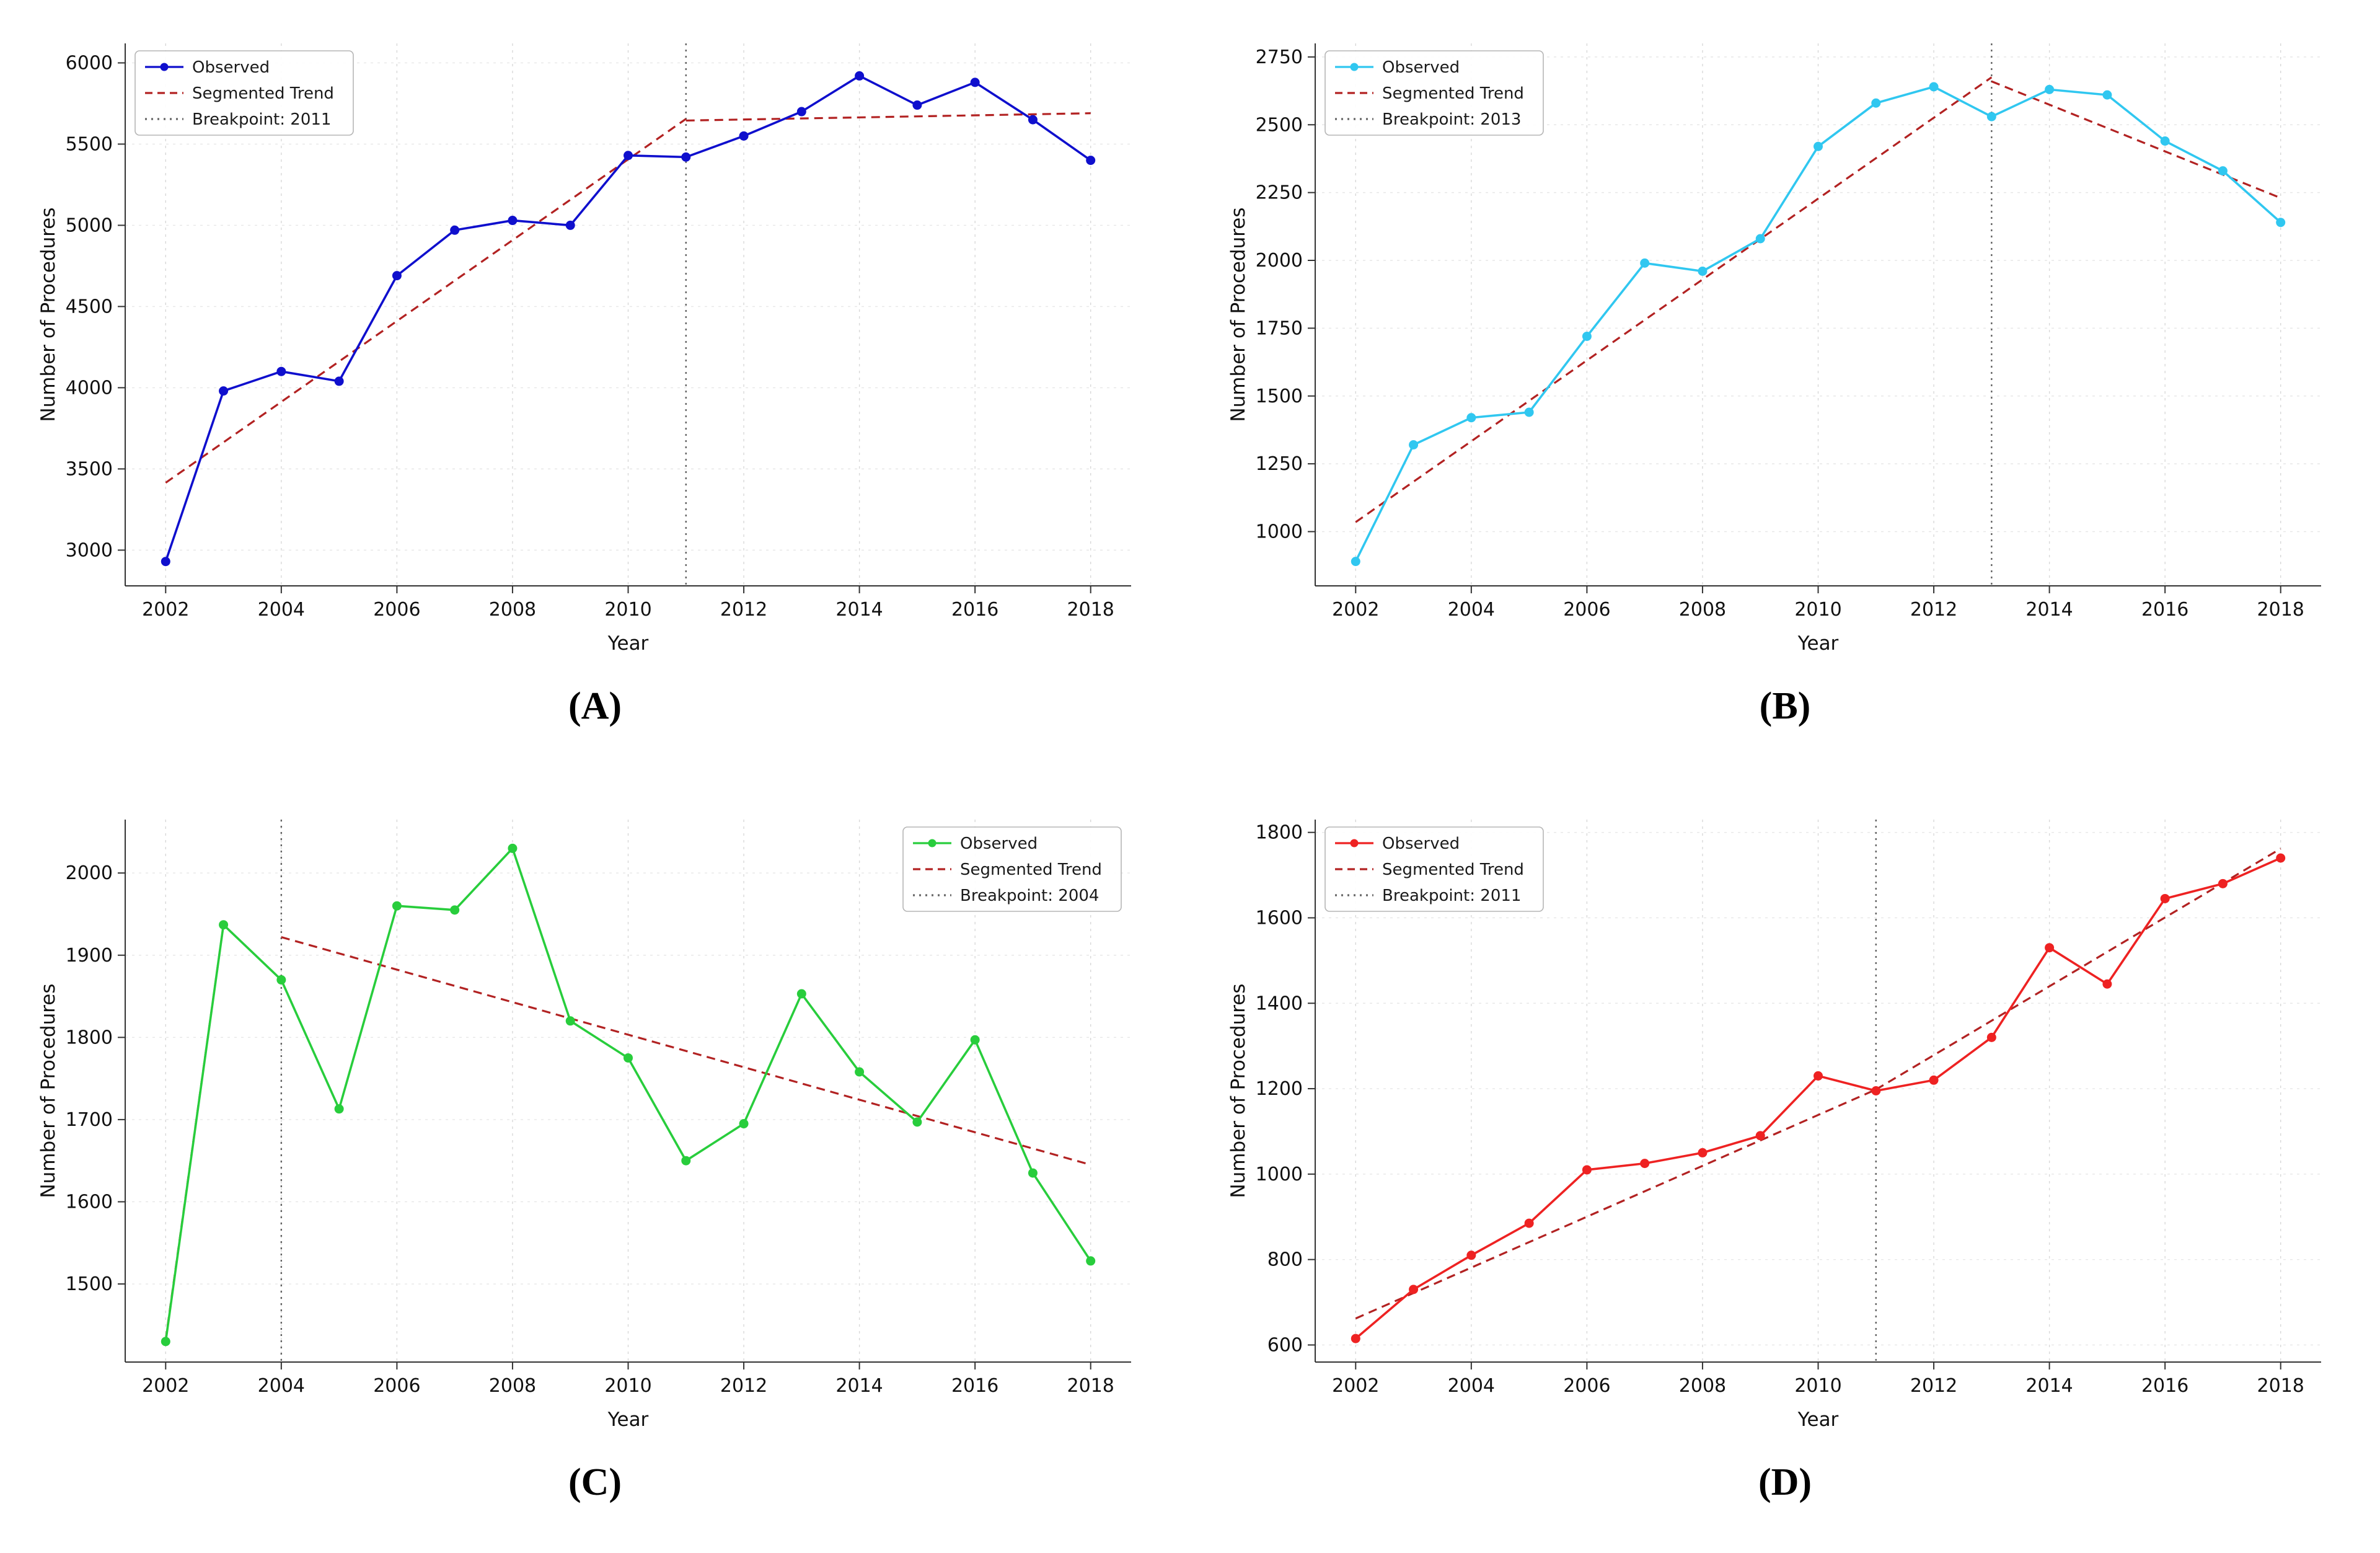  Describe the element at coordinates (595, 1482) in the screenshot. I see `panel-label-c: (C)` at that location.